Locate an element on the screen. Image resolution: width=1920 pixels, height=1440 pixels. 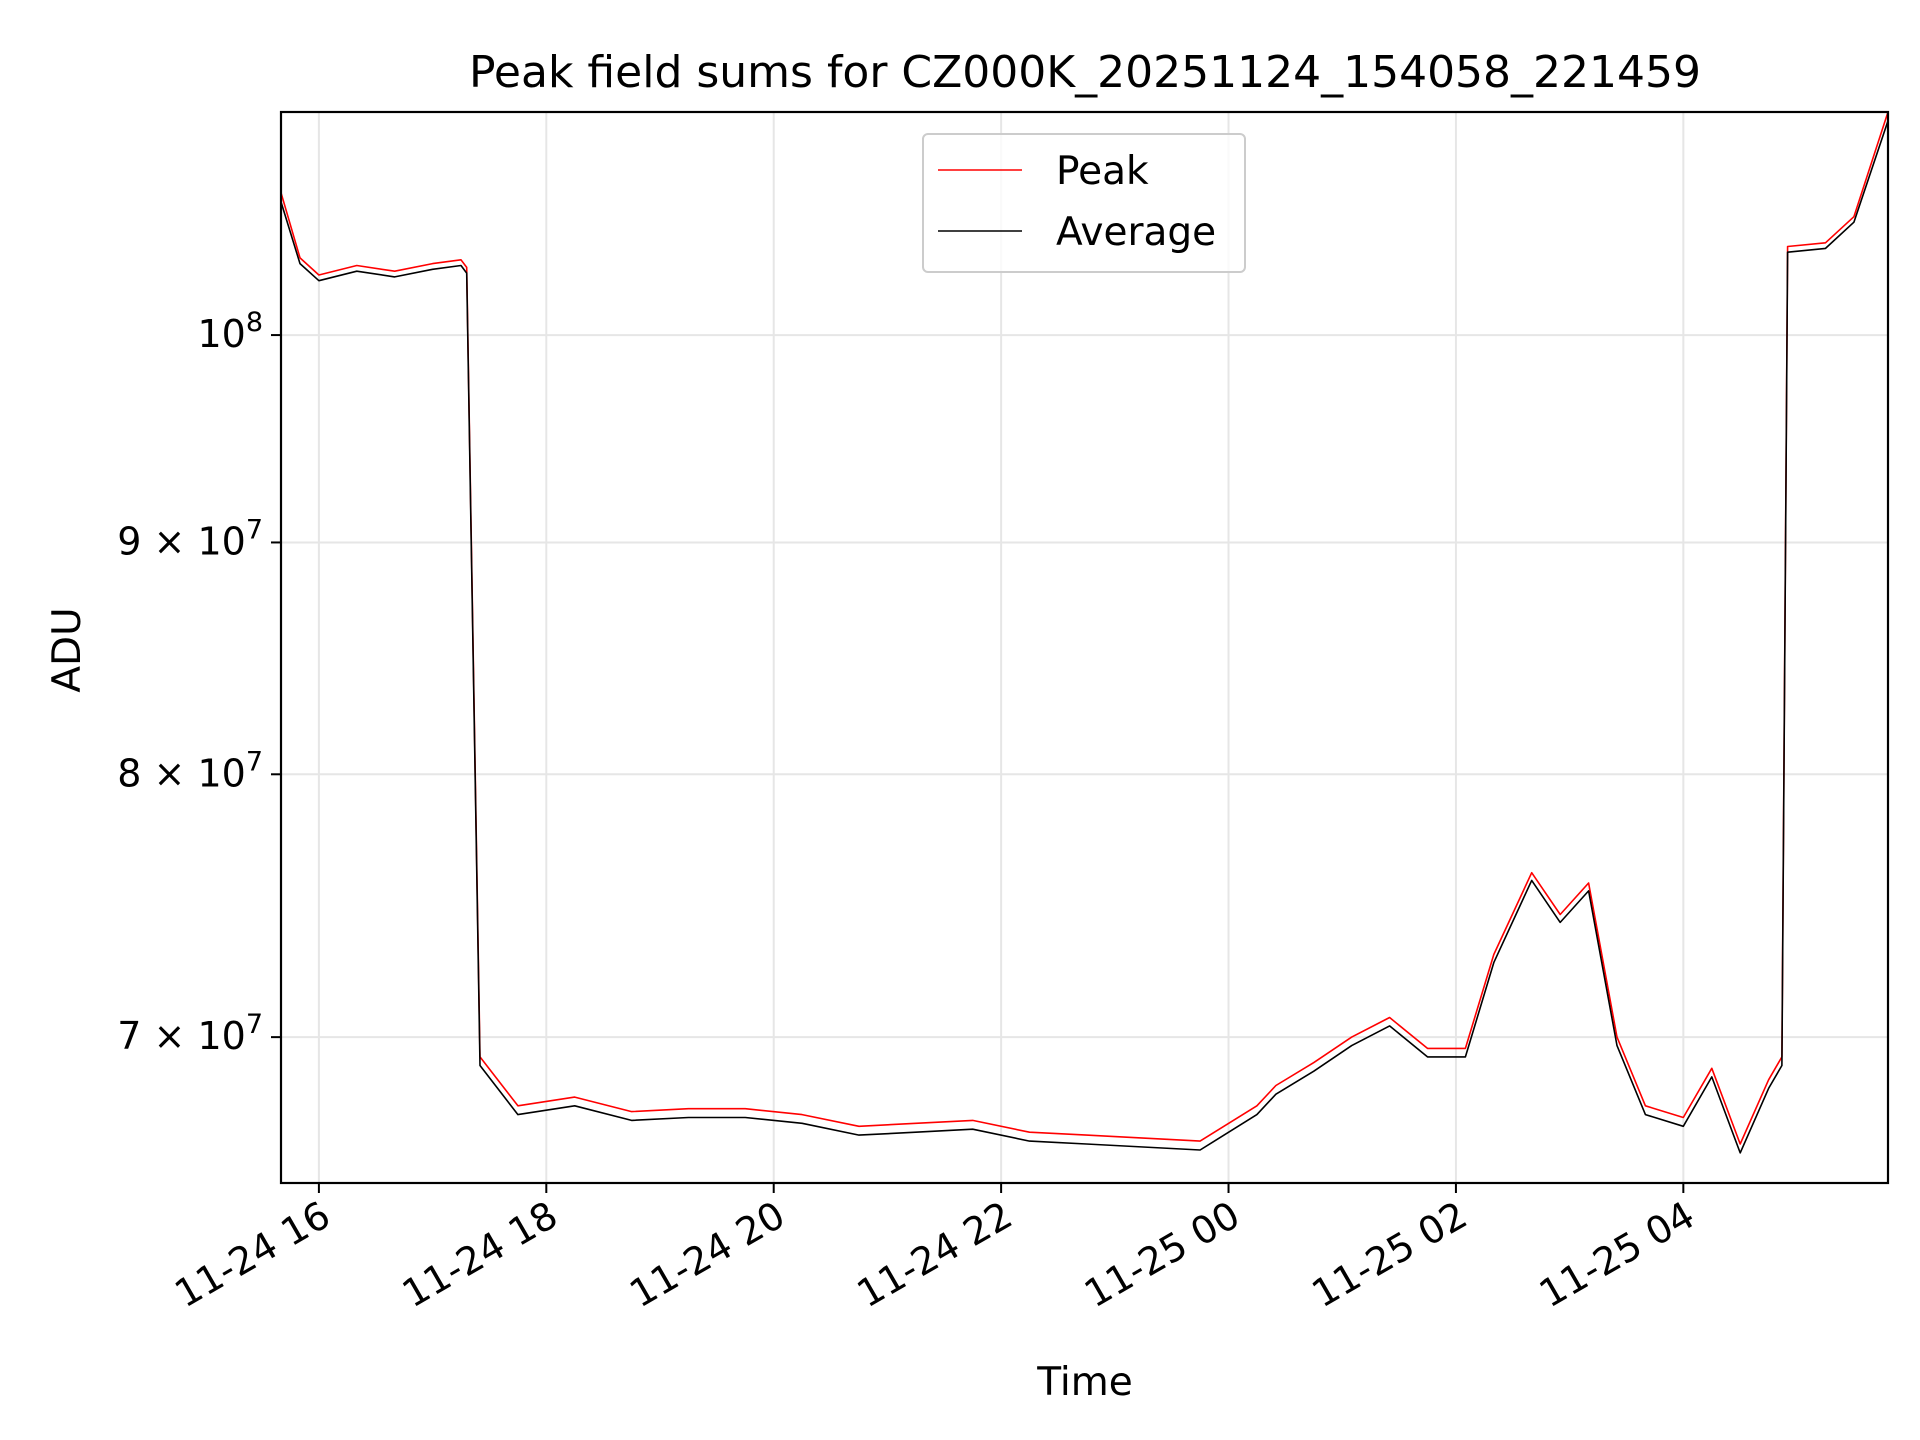
y-axis-label: ADU is located at coordinates (67, 649).